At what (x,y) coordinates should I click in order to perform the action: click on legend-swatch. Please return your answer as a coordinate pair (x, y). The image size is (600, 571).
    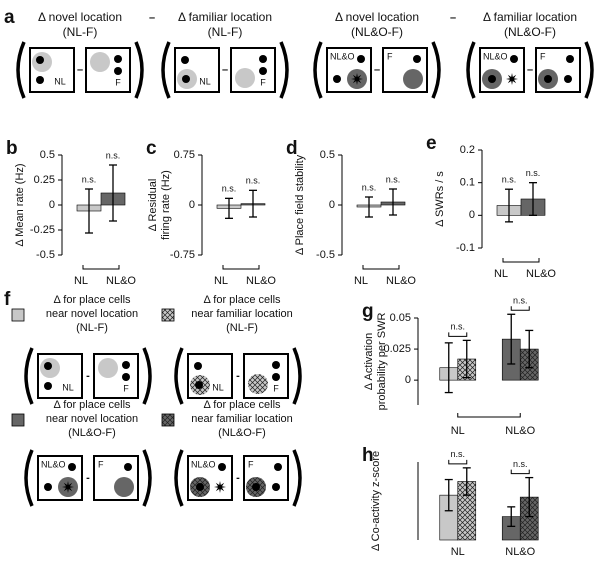
    Looking at the image, I should click on (168, 315).